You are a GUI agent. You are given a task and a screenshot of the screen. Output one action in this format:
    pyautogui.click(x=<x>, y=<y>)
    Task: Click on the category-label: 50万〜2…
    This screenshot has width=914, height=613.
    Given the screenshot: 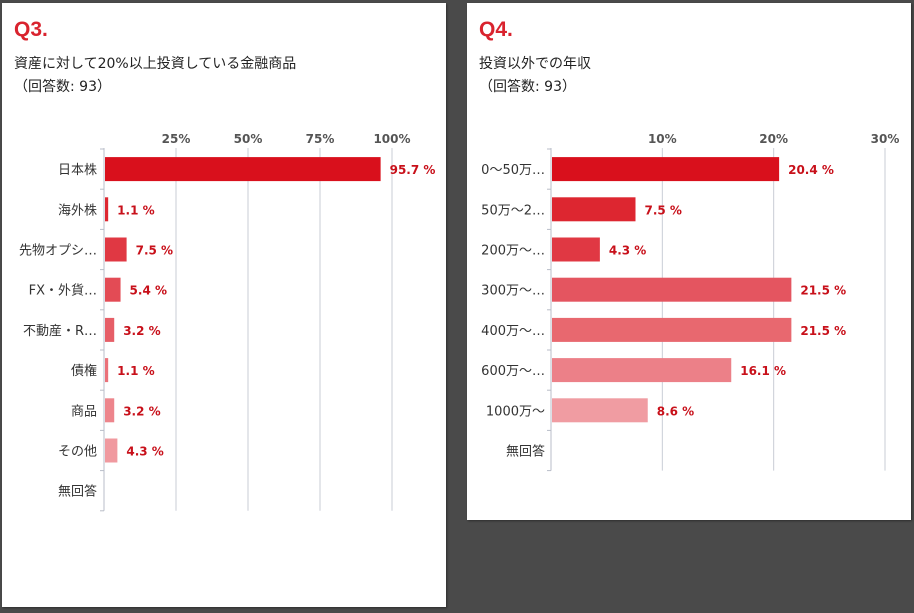 What is the action you would take?
    pyautogui.click(x=513, y=210)
    